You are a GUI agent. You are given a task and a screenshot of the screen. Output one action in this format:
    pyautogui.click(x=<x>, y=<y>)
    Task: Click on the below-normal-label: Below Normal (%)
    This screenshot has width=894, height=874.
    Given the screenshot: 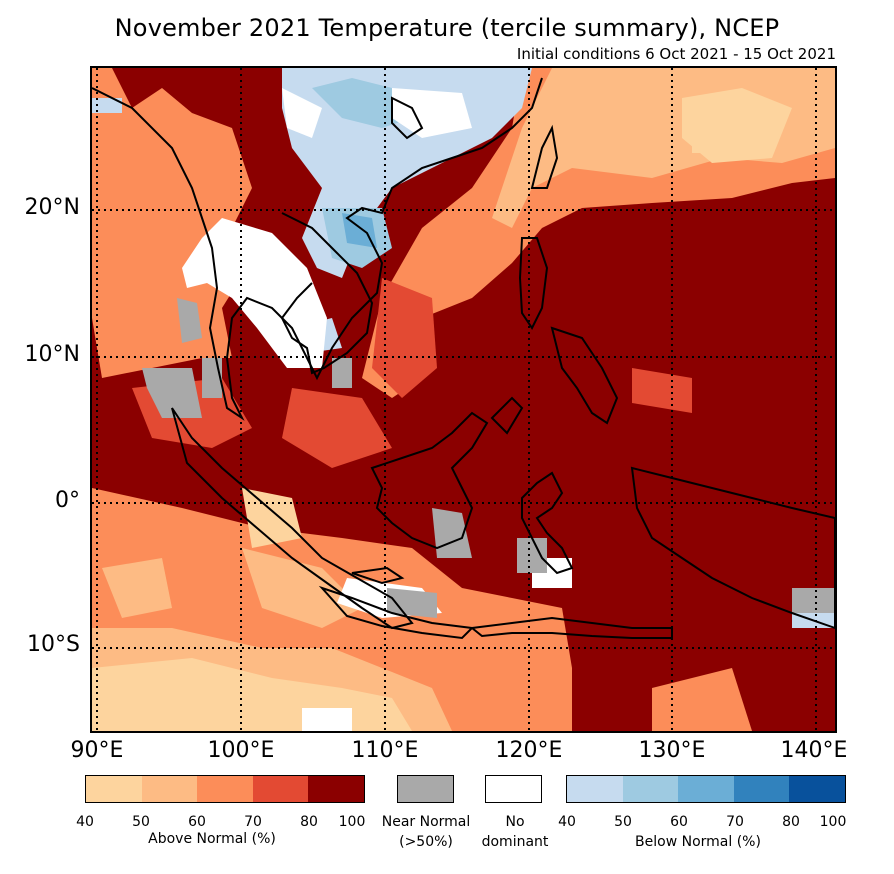 What is the action you would take?
    pyautogui.click(x=698, y=842)
    